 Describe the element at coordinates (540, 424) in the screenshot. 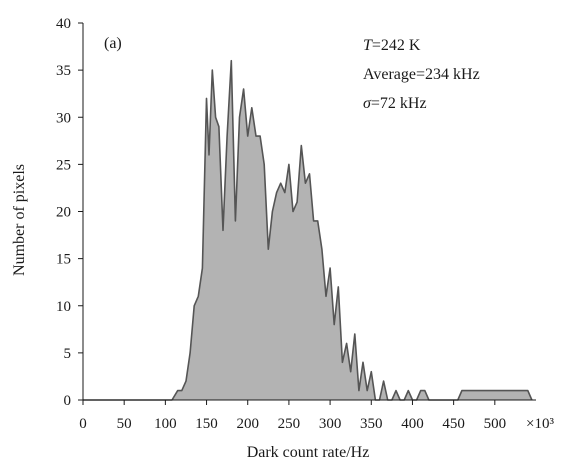

I see `x-multiplier-label: ×10³` at that location.